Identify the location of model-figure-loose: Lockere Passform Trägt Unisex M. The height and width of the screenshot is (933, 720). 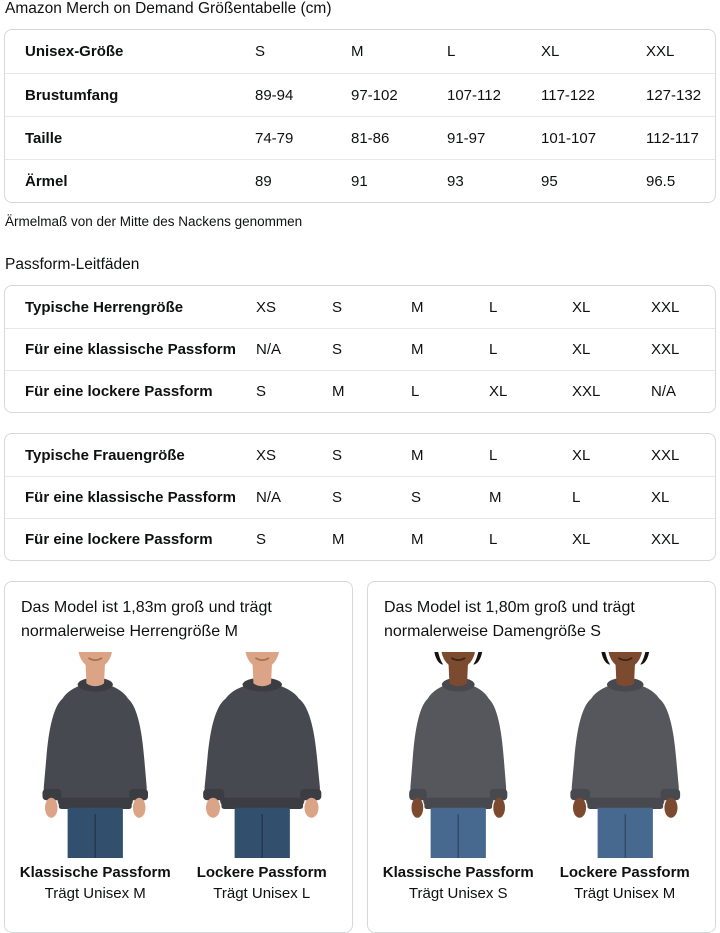
(625, 778).